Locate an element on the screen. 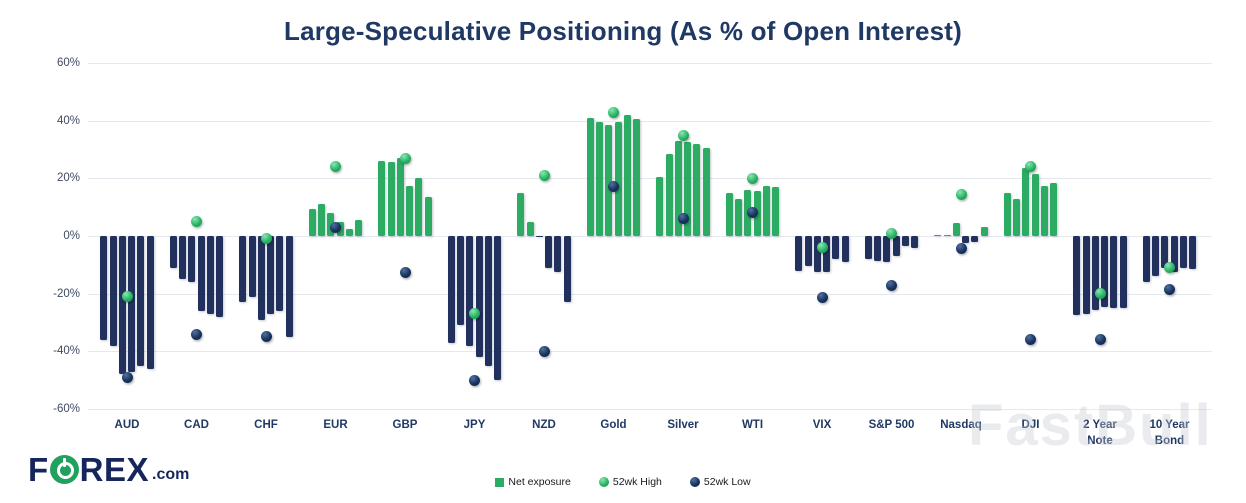 The height and width of the screenshot is (503, 1246). y-axis-tick-label: -20% is located at coordinates (66, 293).